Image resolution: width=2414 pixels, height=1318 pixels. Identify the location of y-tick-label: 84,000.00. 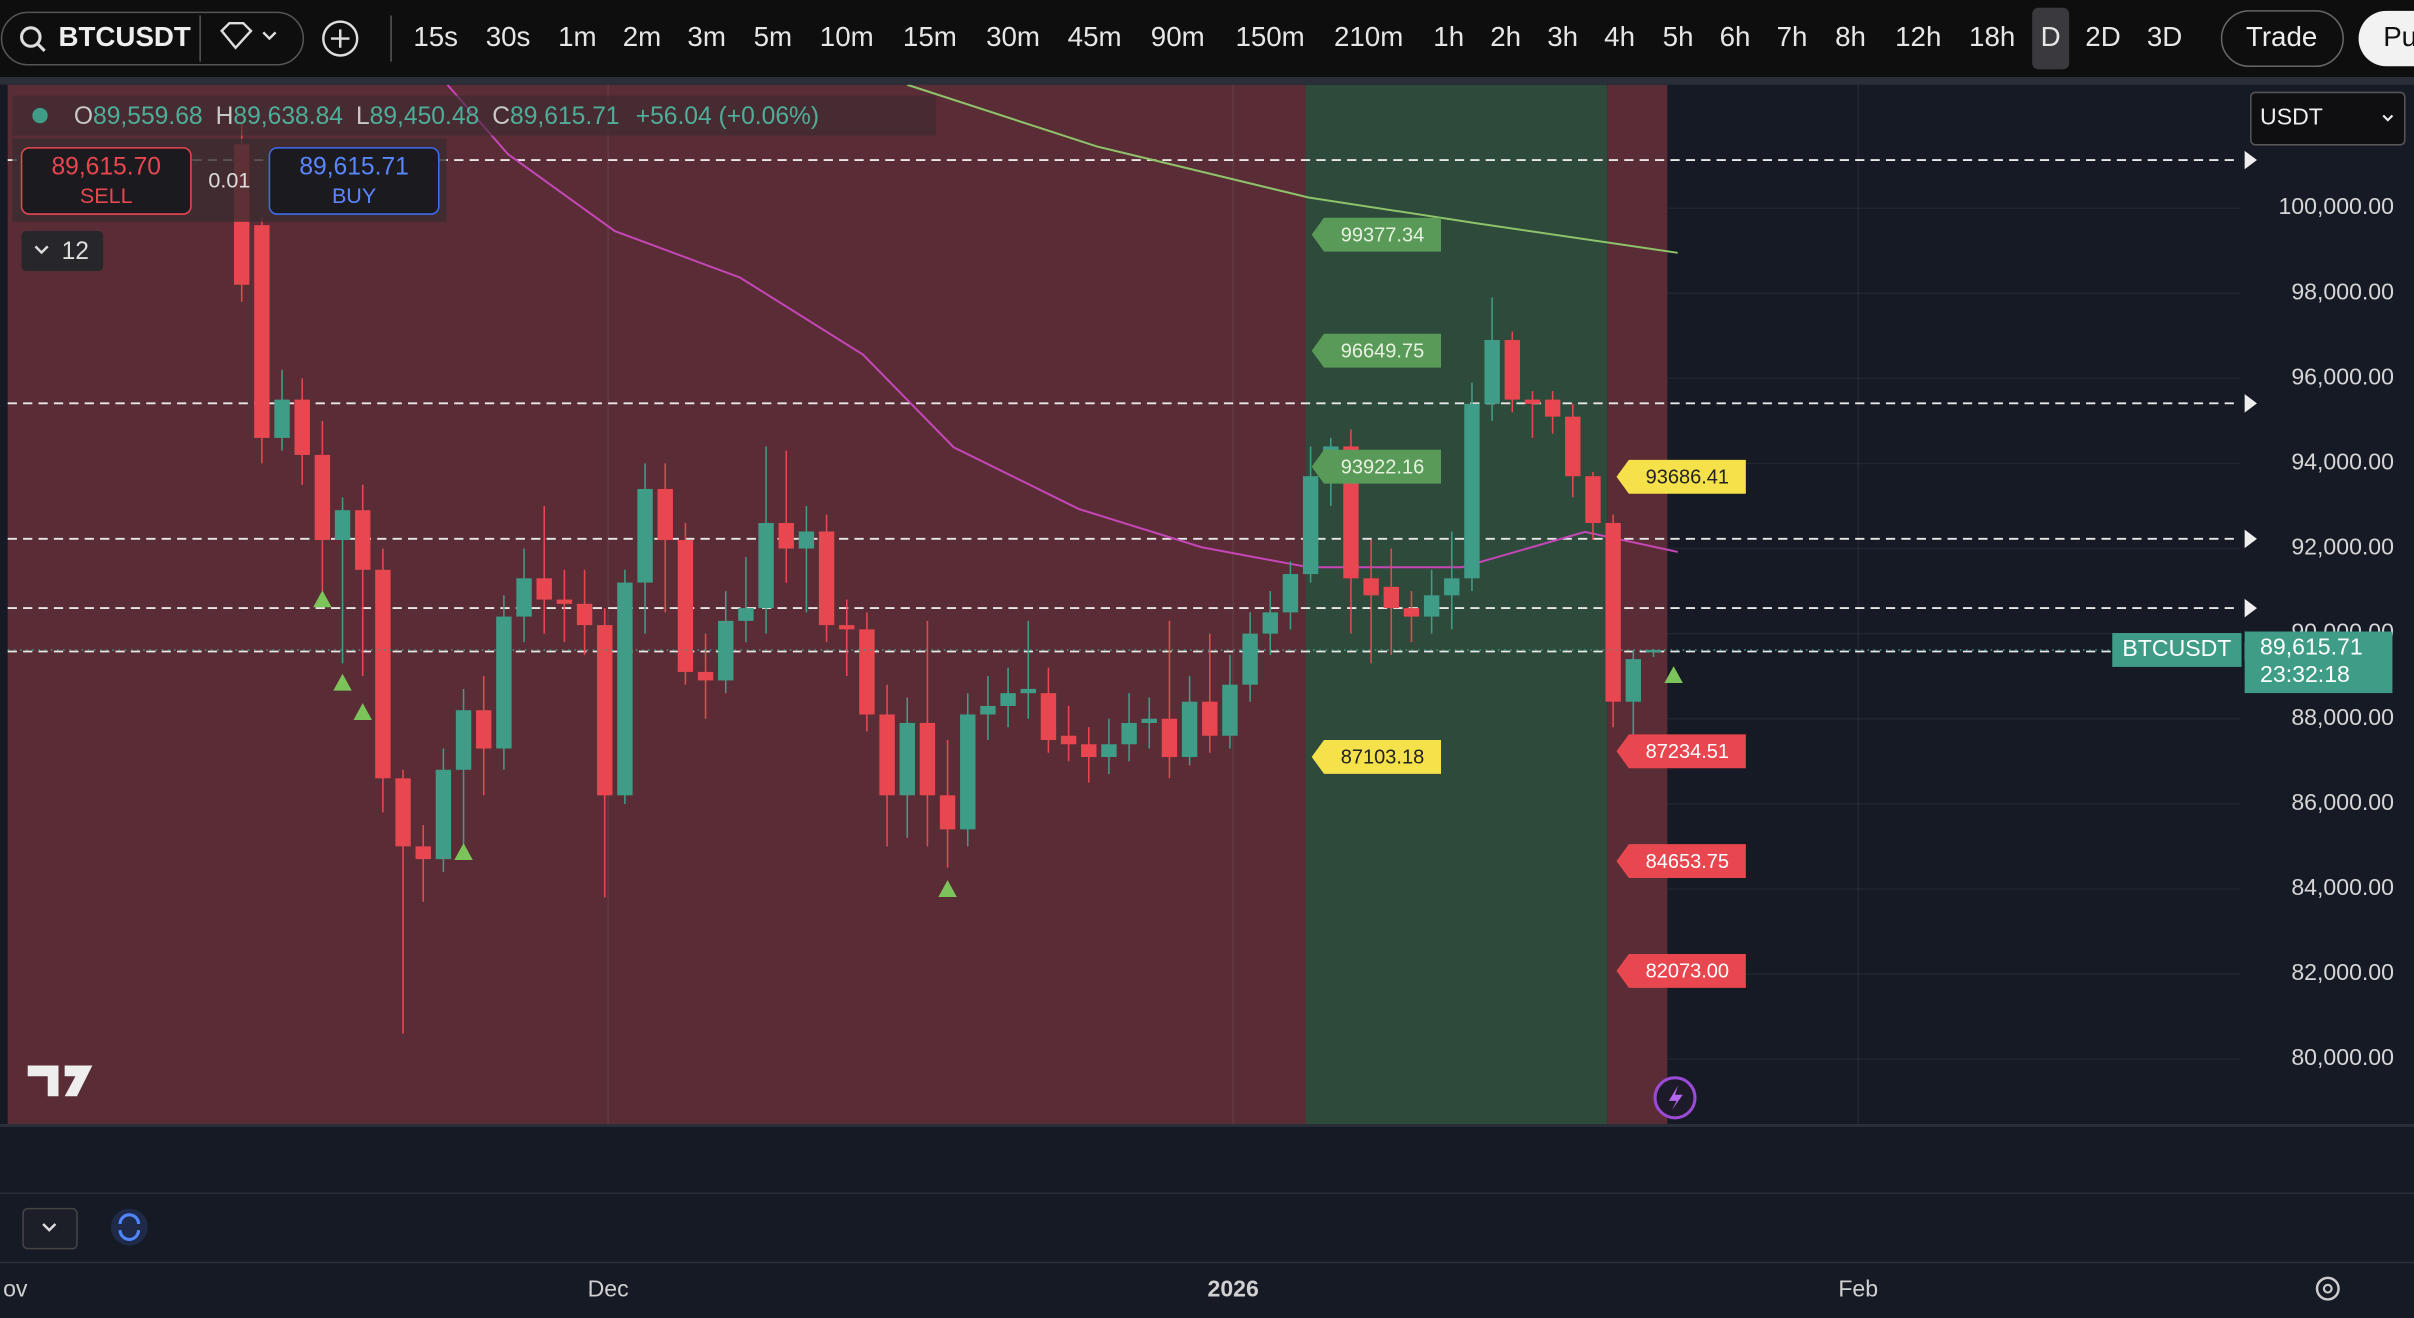
(2342, 887).